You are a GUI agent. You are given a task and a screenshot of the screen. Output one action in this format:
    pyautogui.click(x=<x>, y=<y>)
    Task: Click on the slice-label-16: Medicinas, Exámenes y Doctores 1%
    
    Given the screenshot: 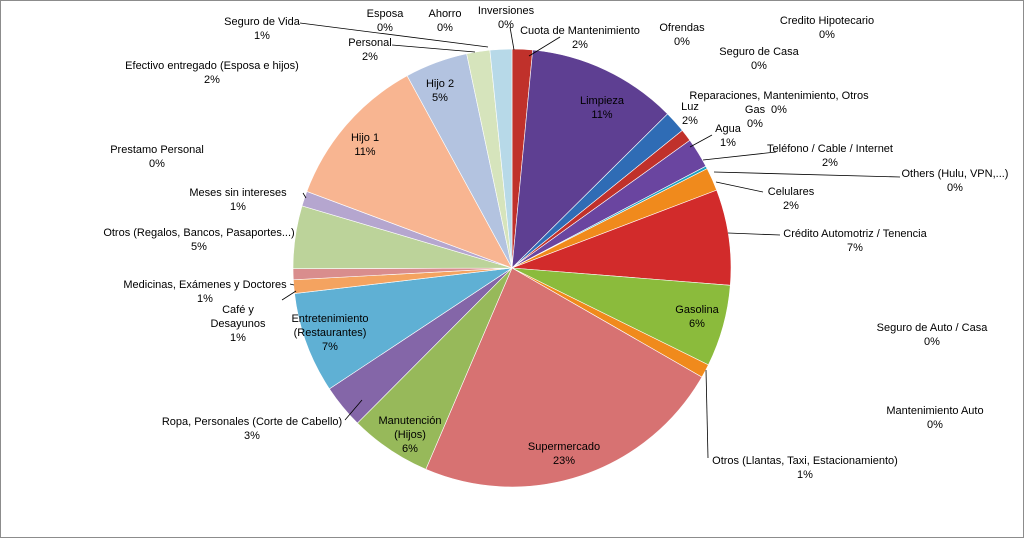 What is the action you would take?
    pyautogui.click(x=205, y=292)
    